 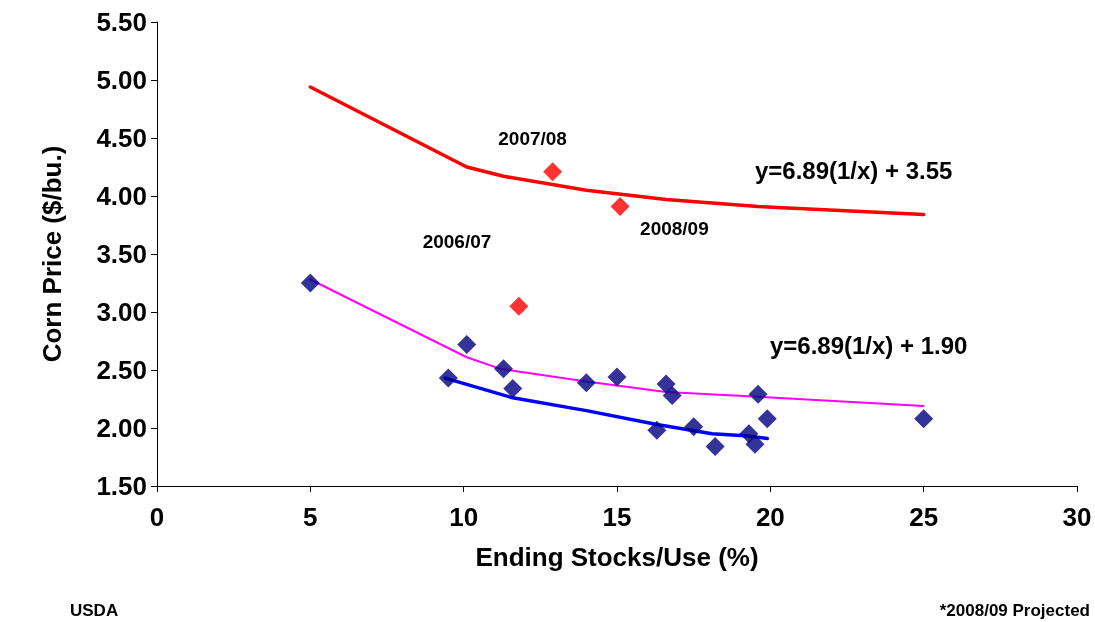 I want to click on annotation: 2006/07, so click(x=457, y=241).